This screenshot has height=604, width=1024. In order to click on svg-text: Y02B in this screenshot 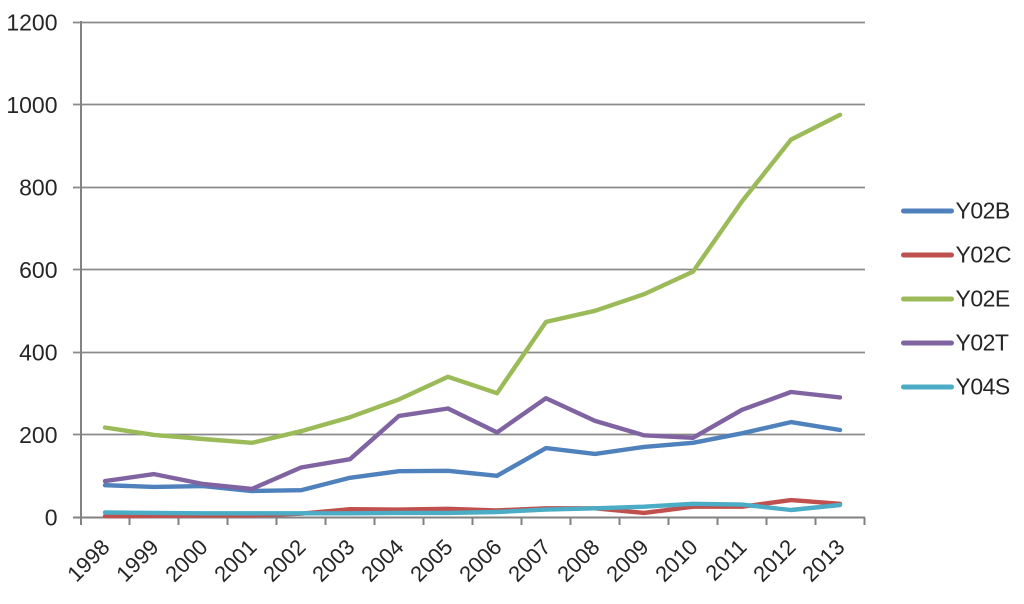, I will do `click(983, 211)`.